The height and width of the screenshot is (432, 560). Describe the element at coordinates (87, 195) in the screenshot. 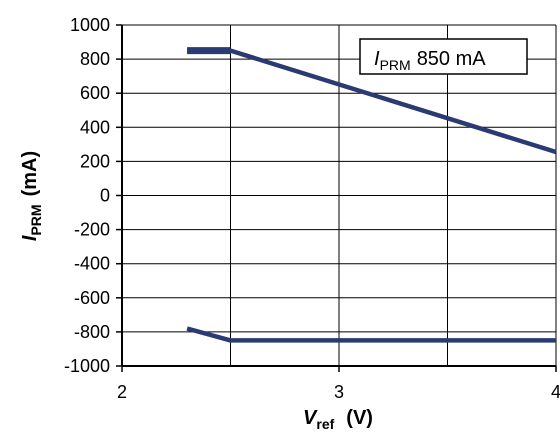

I see `y-tick-labels: 1000 800 600 400 200 0 -200 -400 -600 -800 -1000` at that location.